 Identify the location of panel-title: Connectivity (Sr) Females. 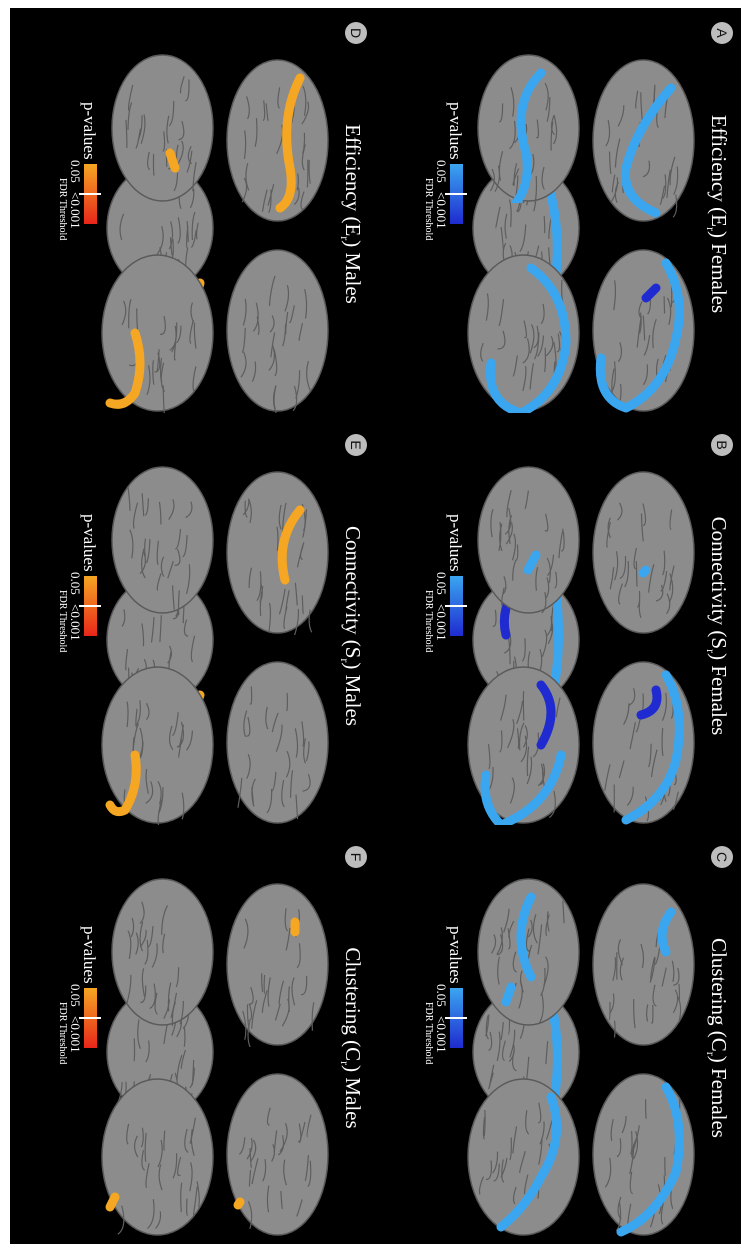
(717, 626).